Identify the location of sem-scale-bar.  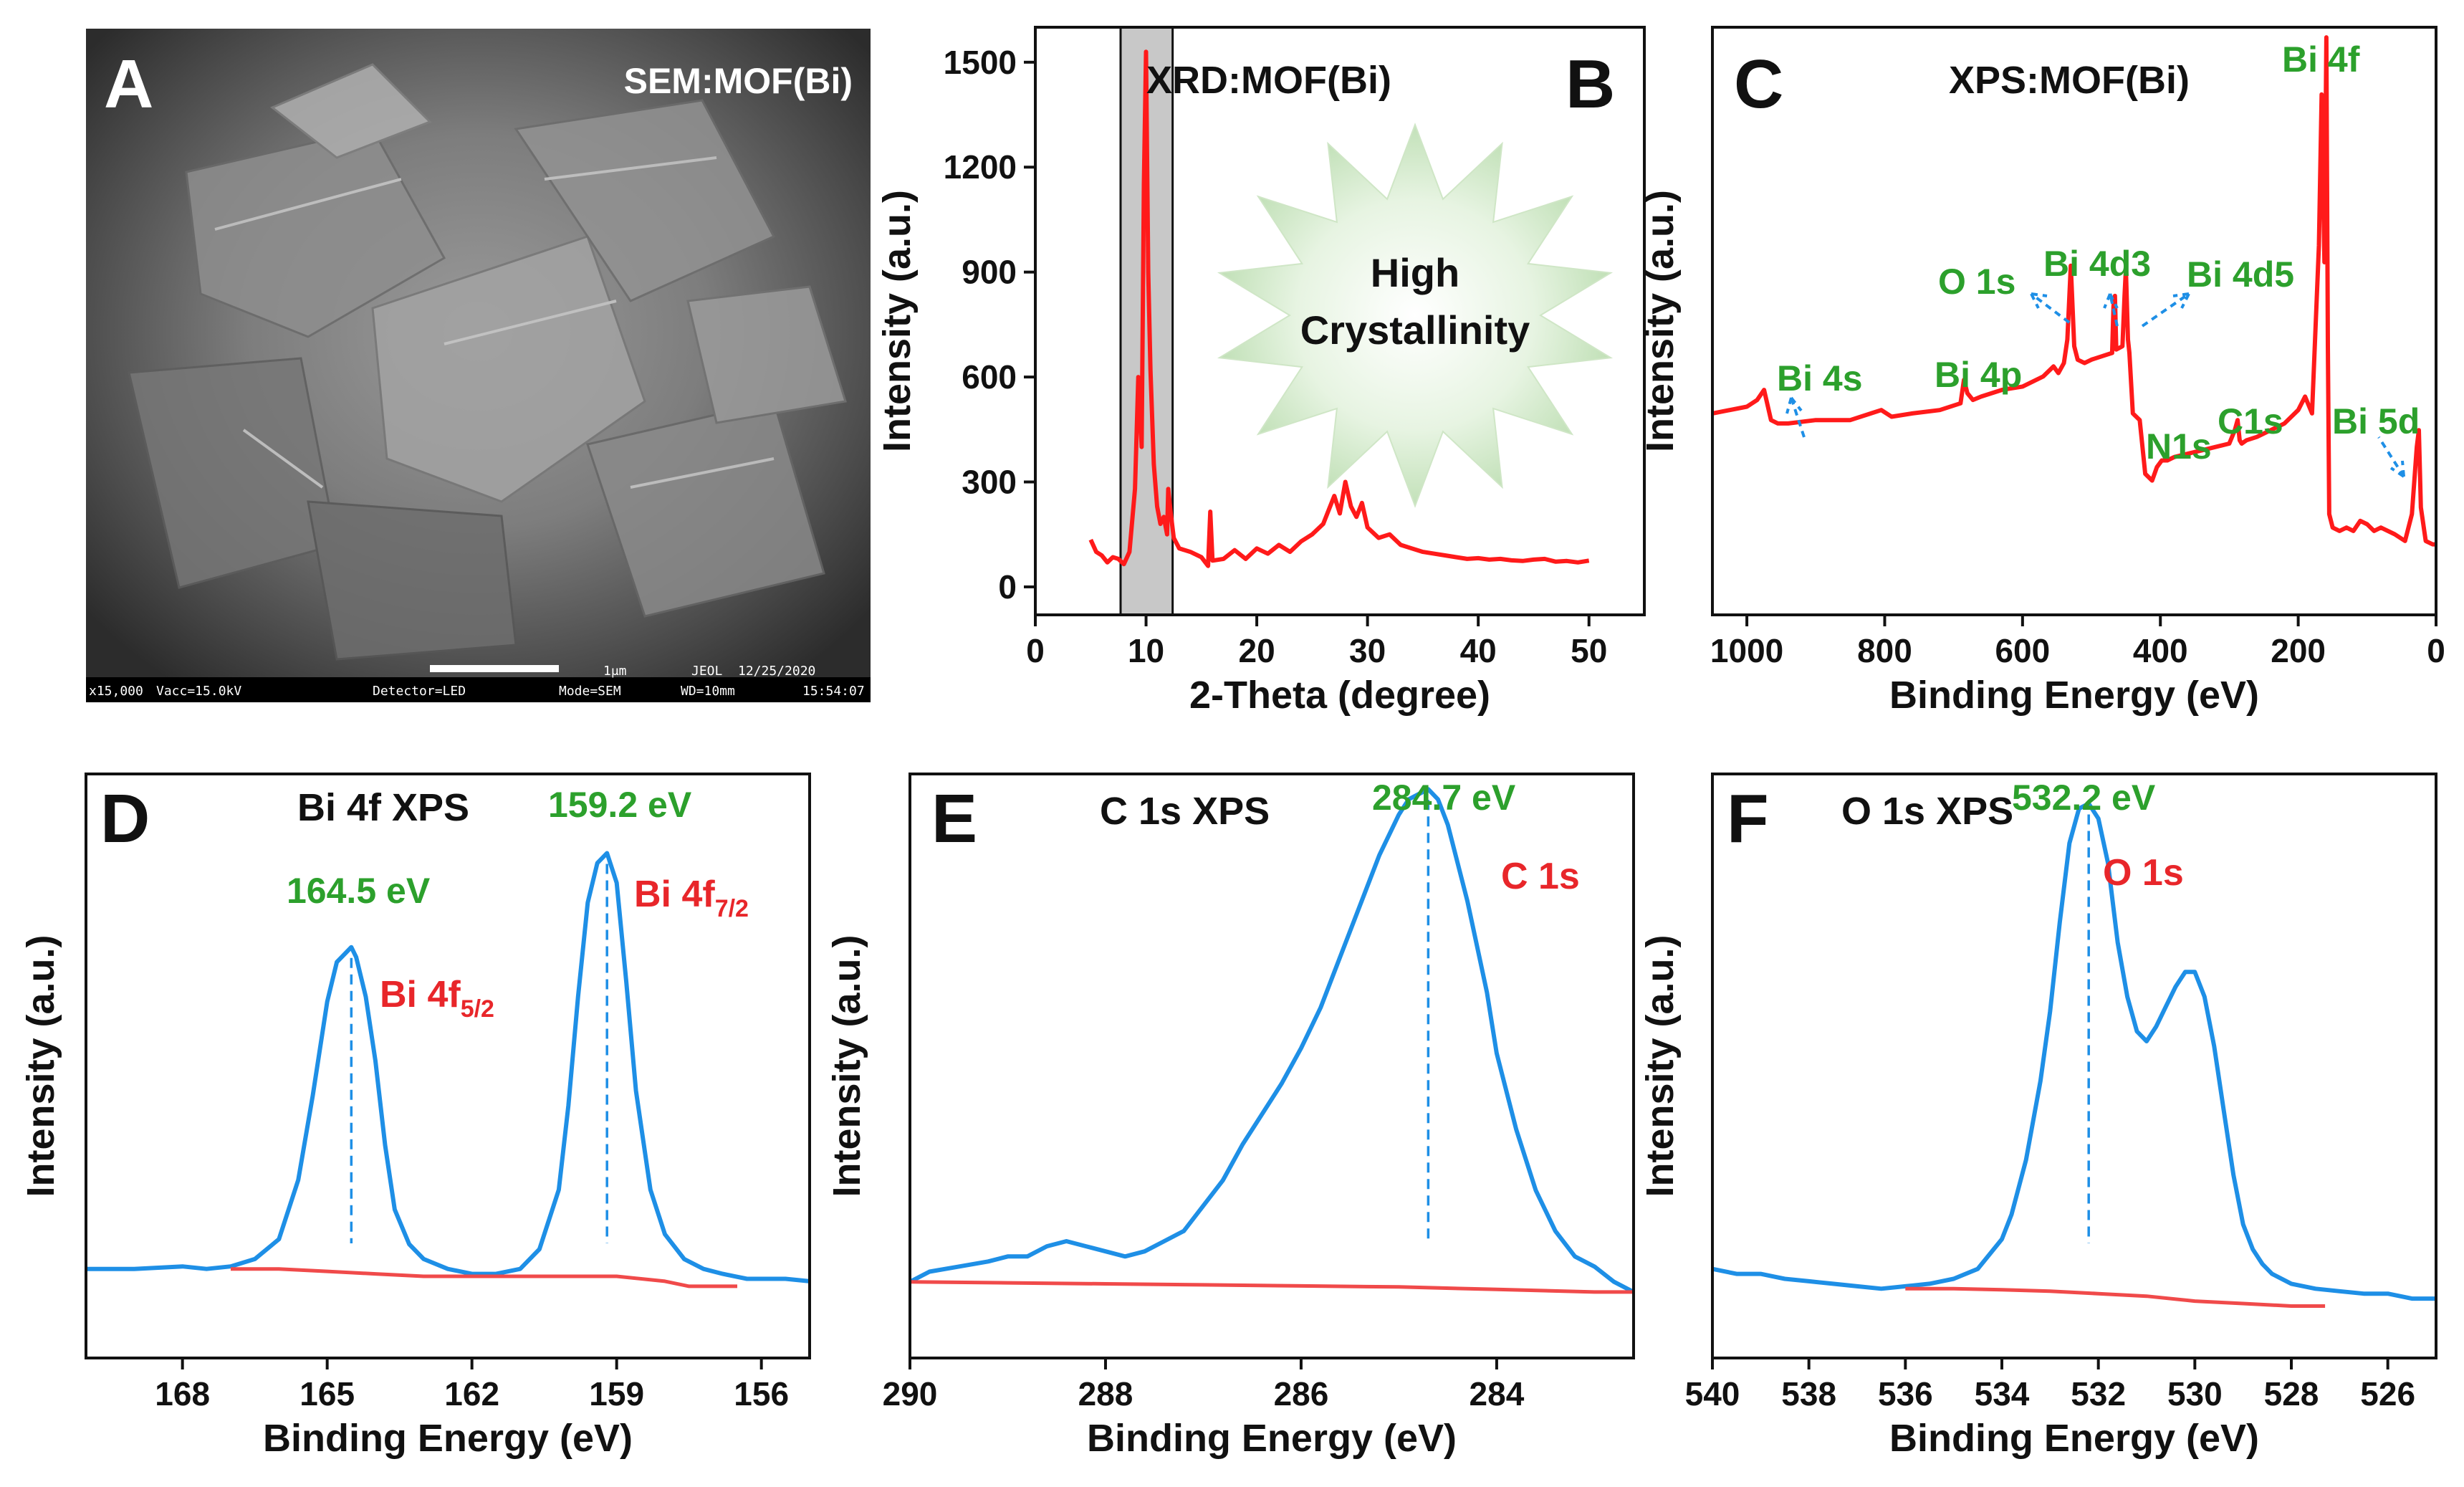
(495, 668).